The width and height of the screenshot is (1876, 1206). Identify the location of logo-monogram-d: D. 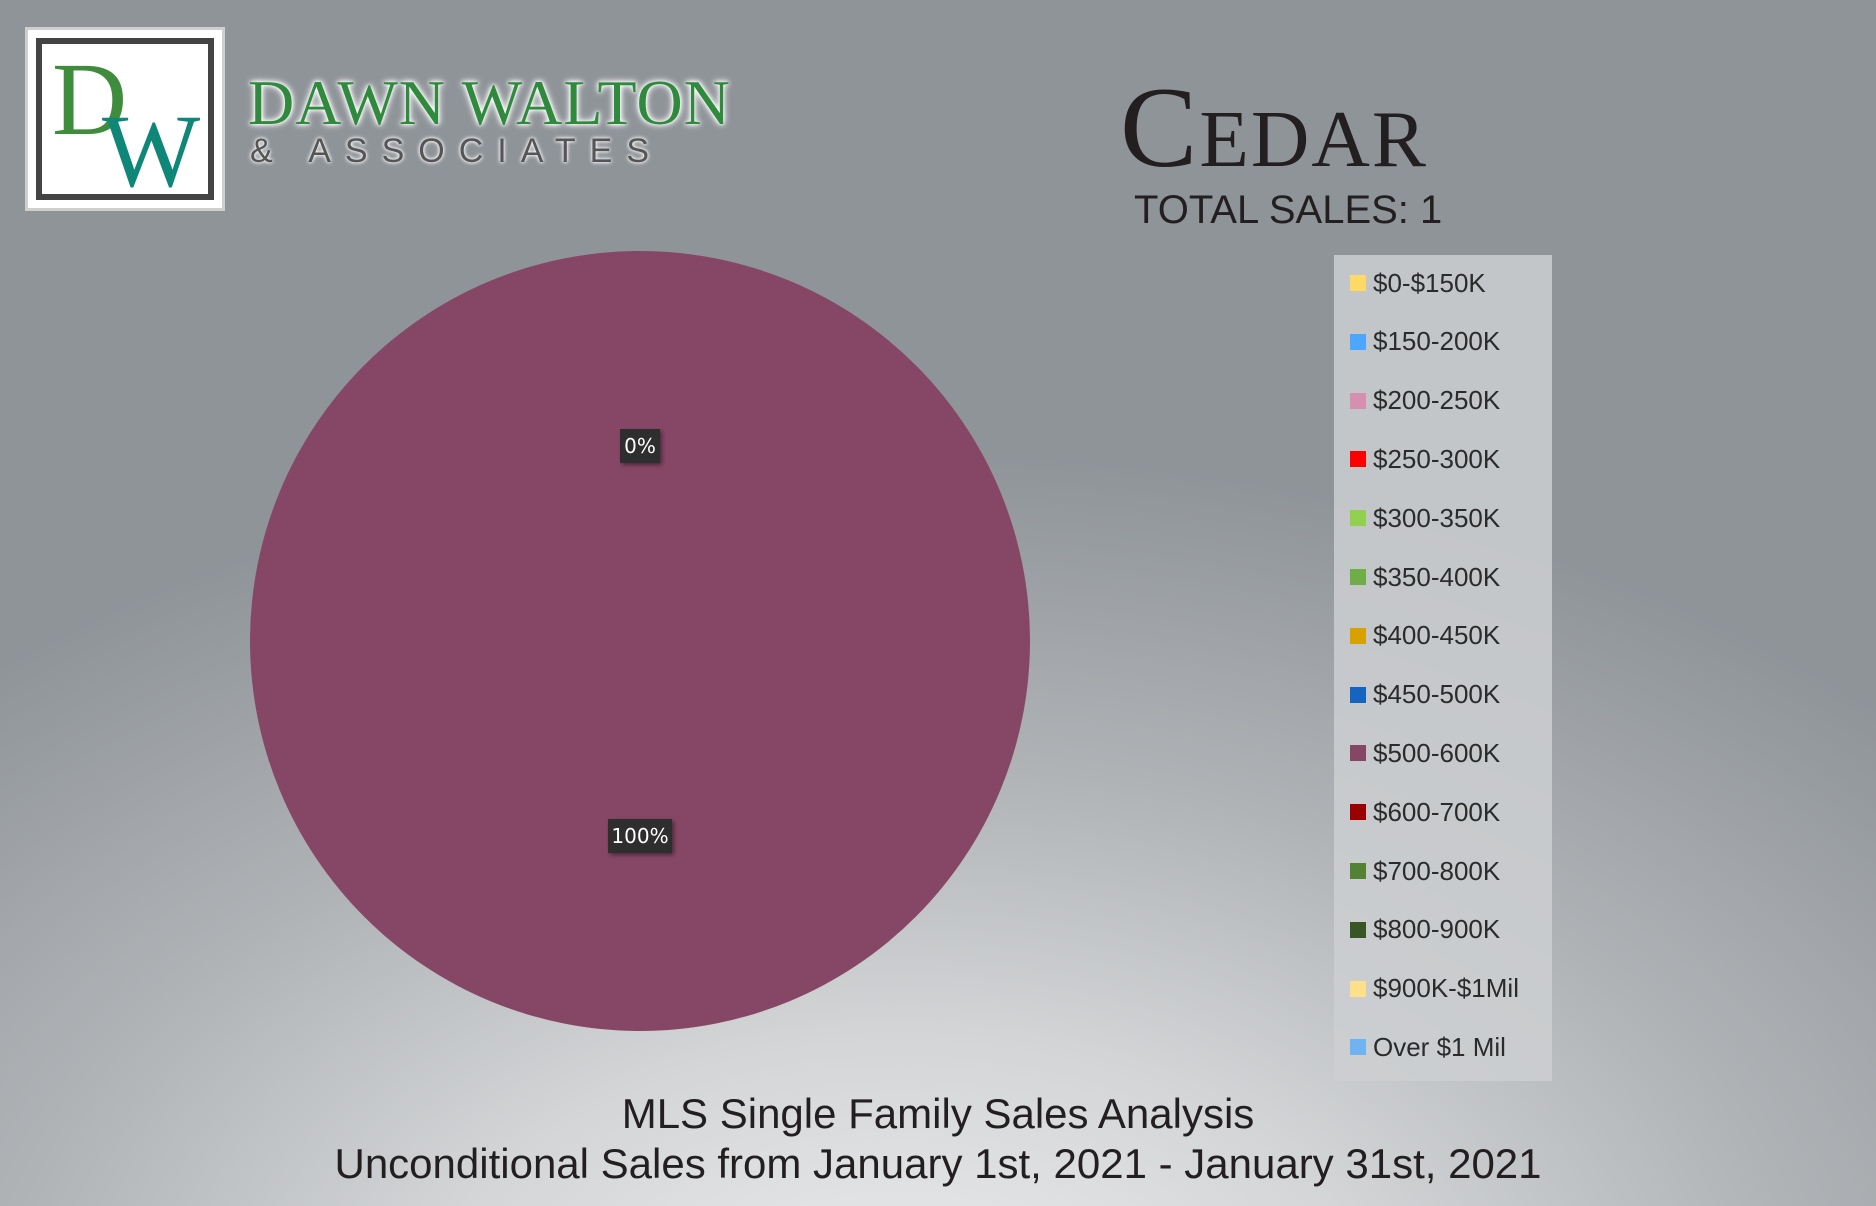
(90, 99).